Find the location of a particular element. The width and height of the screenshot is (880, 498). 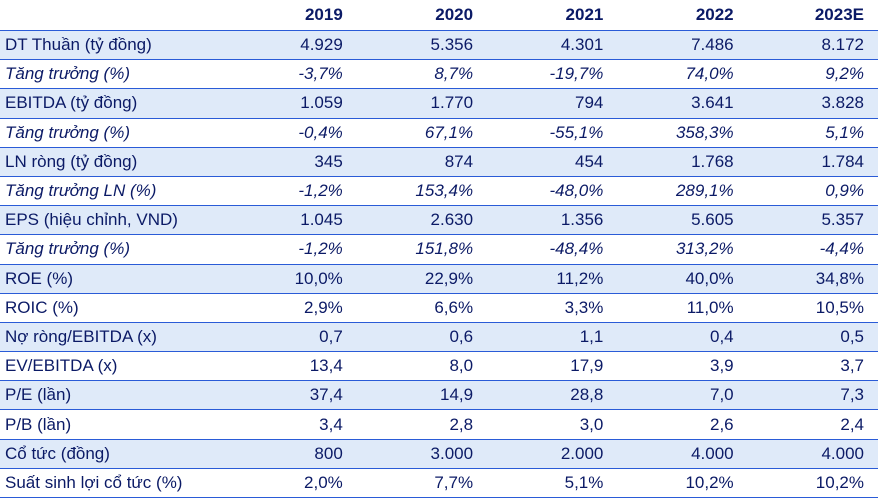

cell-value: 153,4% is located at coordinates (422, 190).